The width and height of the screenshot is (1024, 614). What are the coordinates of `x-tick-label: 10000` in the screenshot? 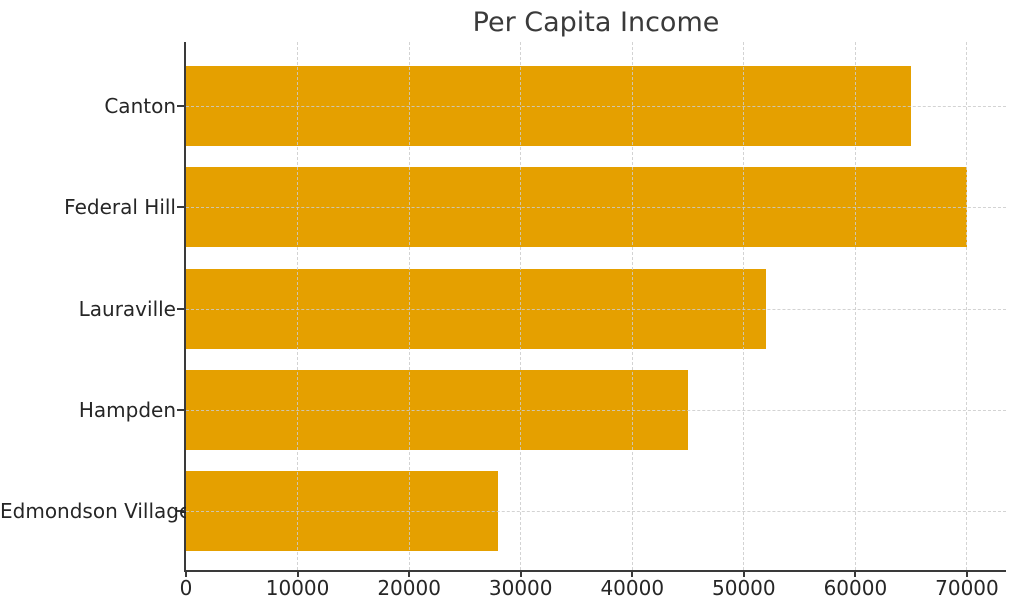 It's located at (297, 588).